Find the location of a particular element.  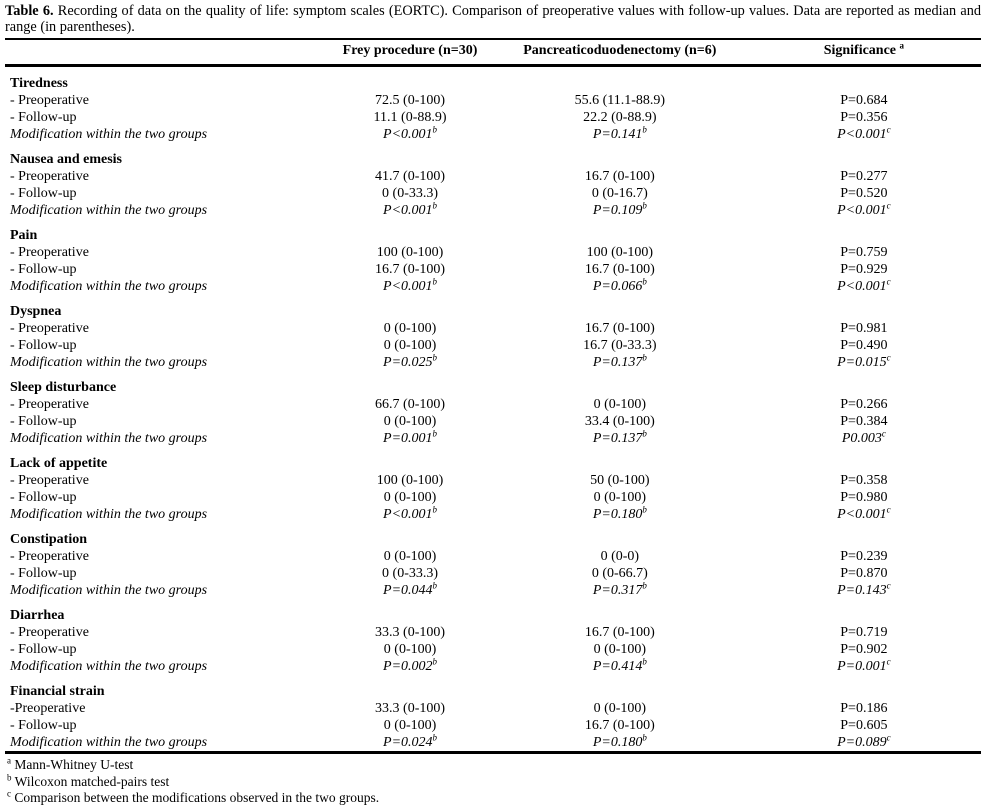

data-row: - Follow-up 0 (0-33.3) 0 (0-16.7) P=0.520 is located at coordinates (493, 193).